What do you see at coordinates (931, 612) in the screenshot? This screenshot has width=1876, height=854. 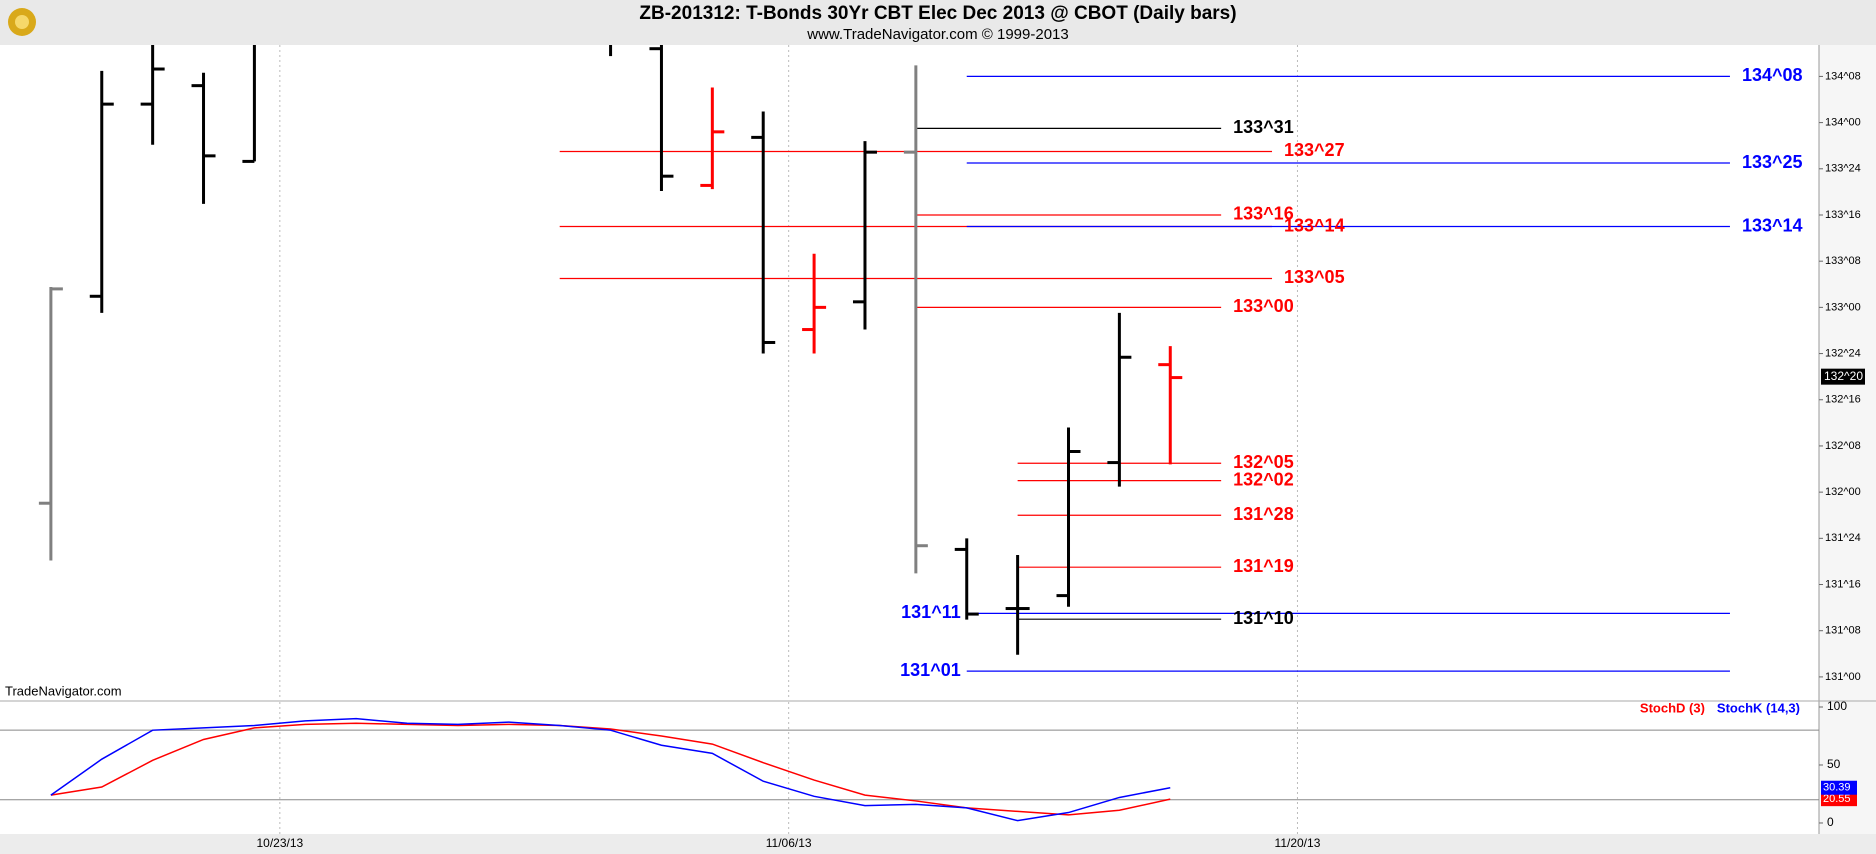 I see `level-label: 131^11` at bounding box center [931, 612].